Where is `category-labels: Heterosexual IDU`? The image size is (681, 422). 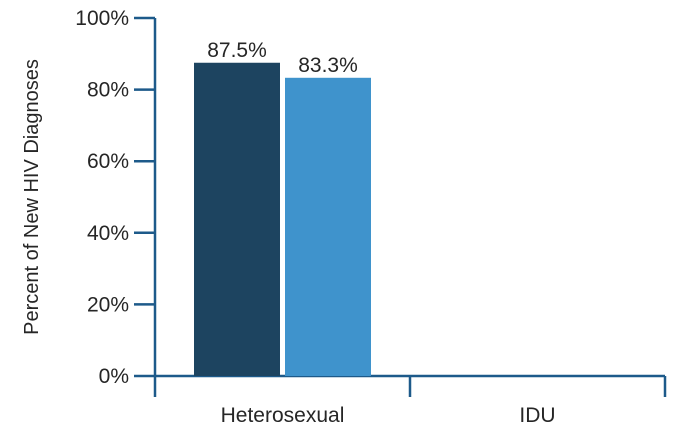
category-labels: Heterosexual IDU is located at coordinates (388, 413).